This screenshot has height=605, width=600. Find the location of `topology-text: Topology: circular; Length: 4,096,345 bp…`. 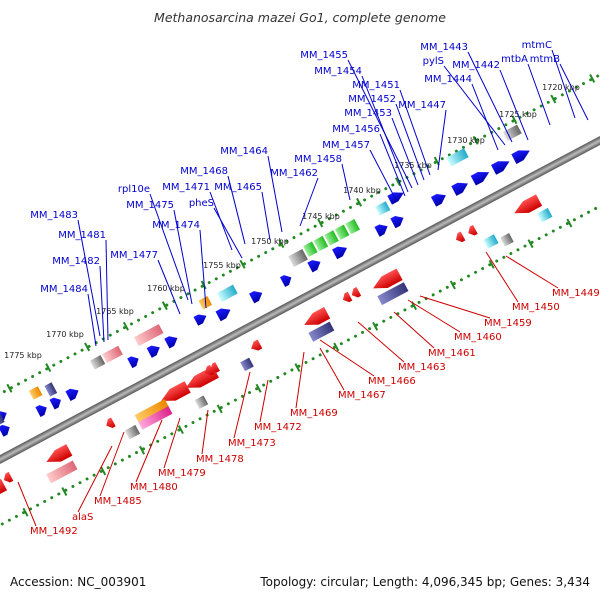

topology-text: Topology: circular; Length: 4,096,345 bp… is located at coordinates (424, 582).